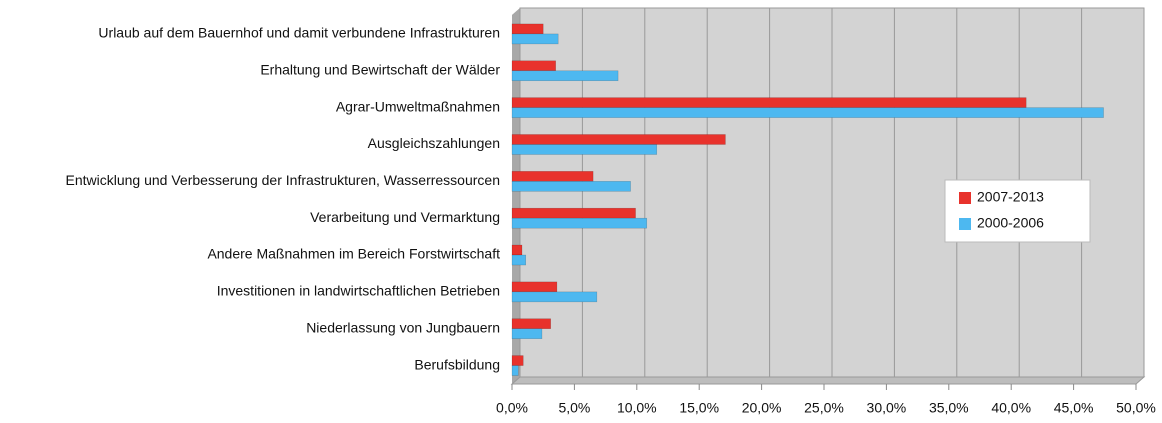 This screenshot has height=423, width=1162. Describe the element at coordinates (418, 106) in the screenshot. I see `y-tick-label: Agrar-Umweltmaßnahmen` at that location.